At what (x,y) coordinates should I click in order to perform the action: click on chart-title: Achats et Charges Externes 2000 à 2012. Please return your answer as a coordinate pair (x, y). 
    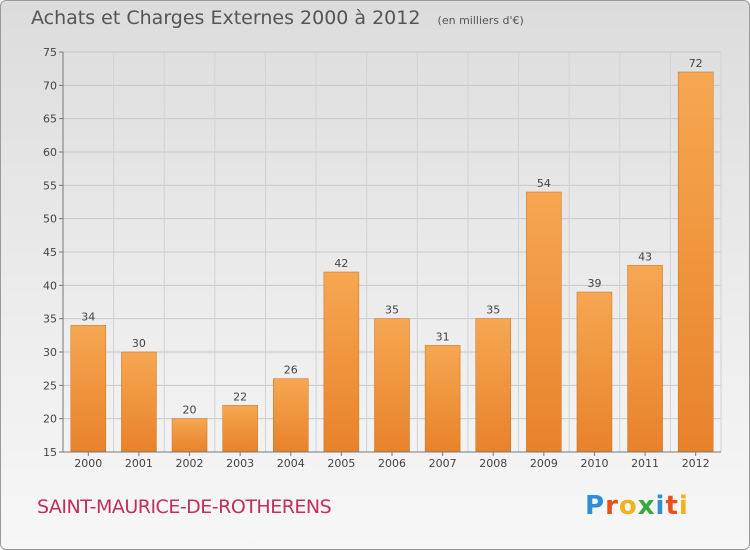
    Looking at the image, I should click on (226, 18).